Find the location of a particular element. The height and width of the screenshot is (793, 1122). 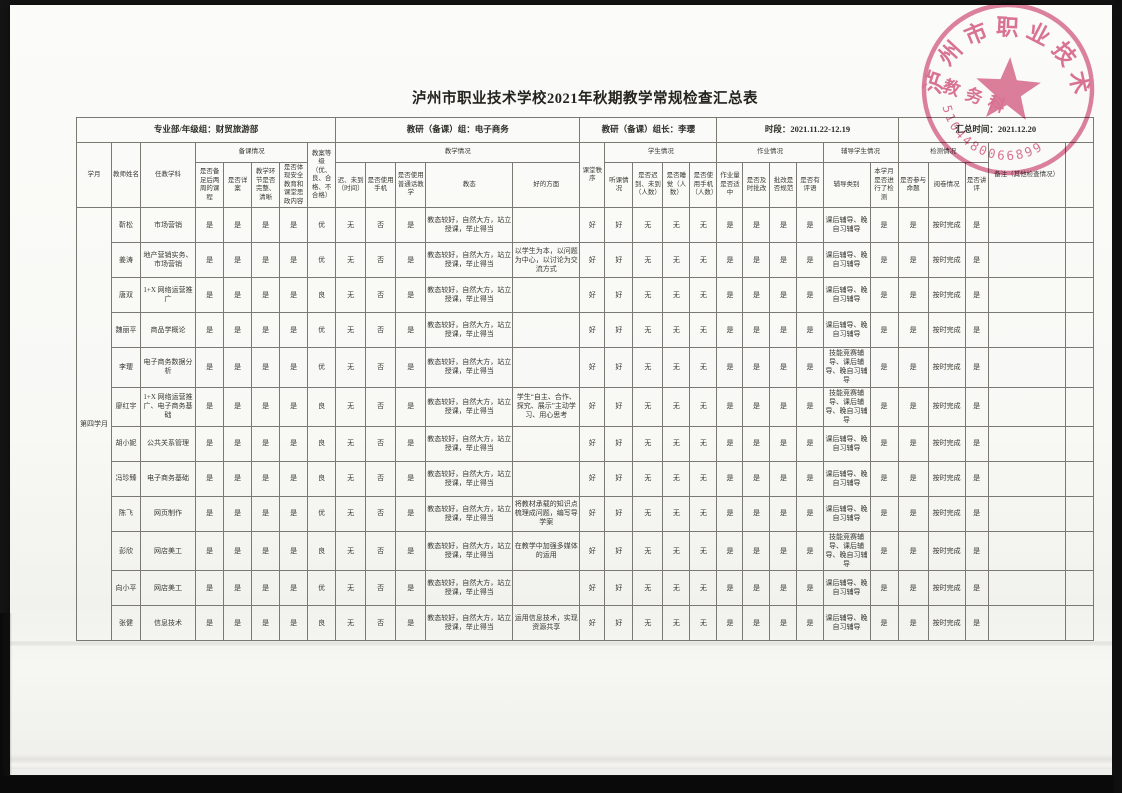

subject-cell: 市场营销 is located at coordinates (168, 225).